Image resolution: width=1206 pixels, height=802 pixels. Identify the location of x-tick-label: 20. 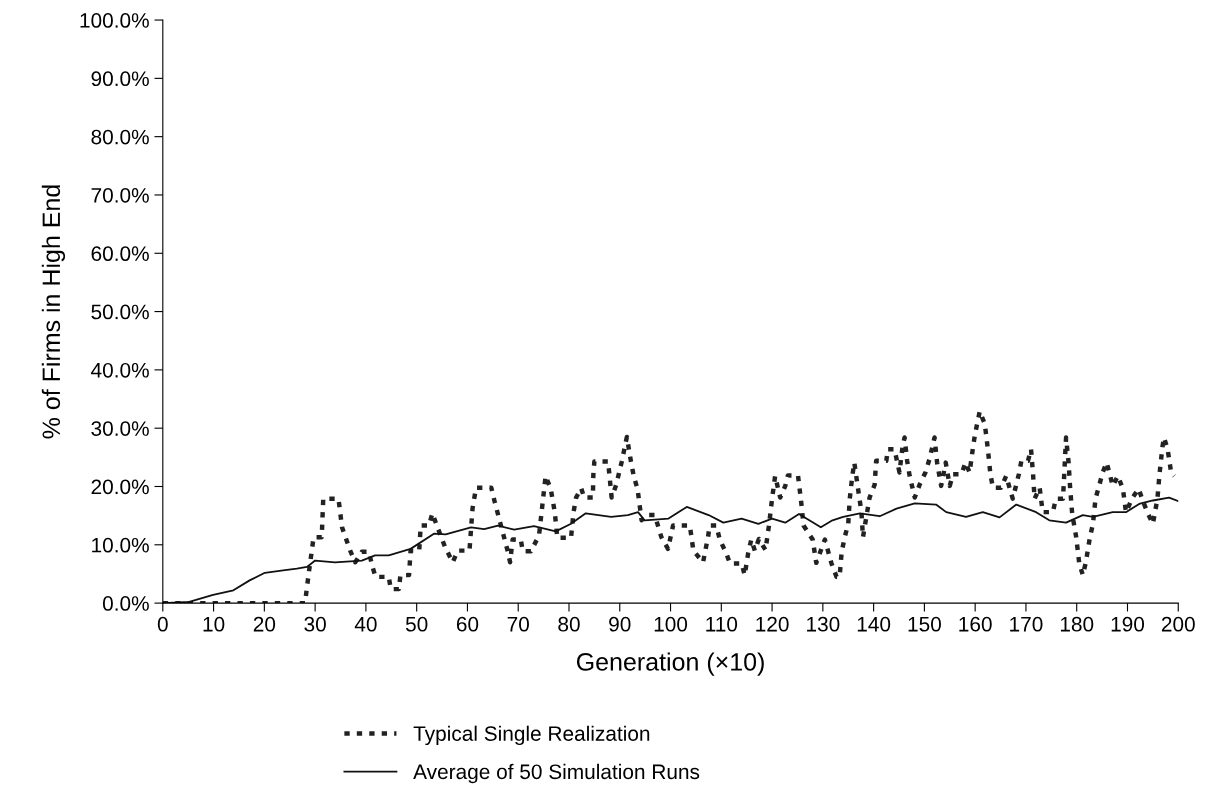
(264, 624).